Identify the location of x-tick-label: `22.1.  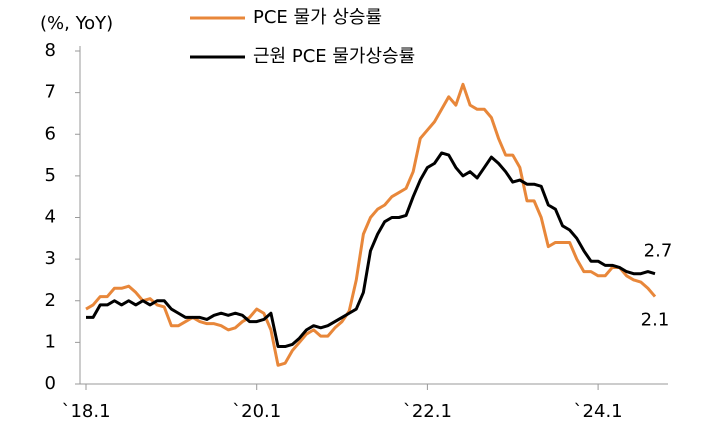
(427, 411).